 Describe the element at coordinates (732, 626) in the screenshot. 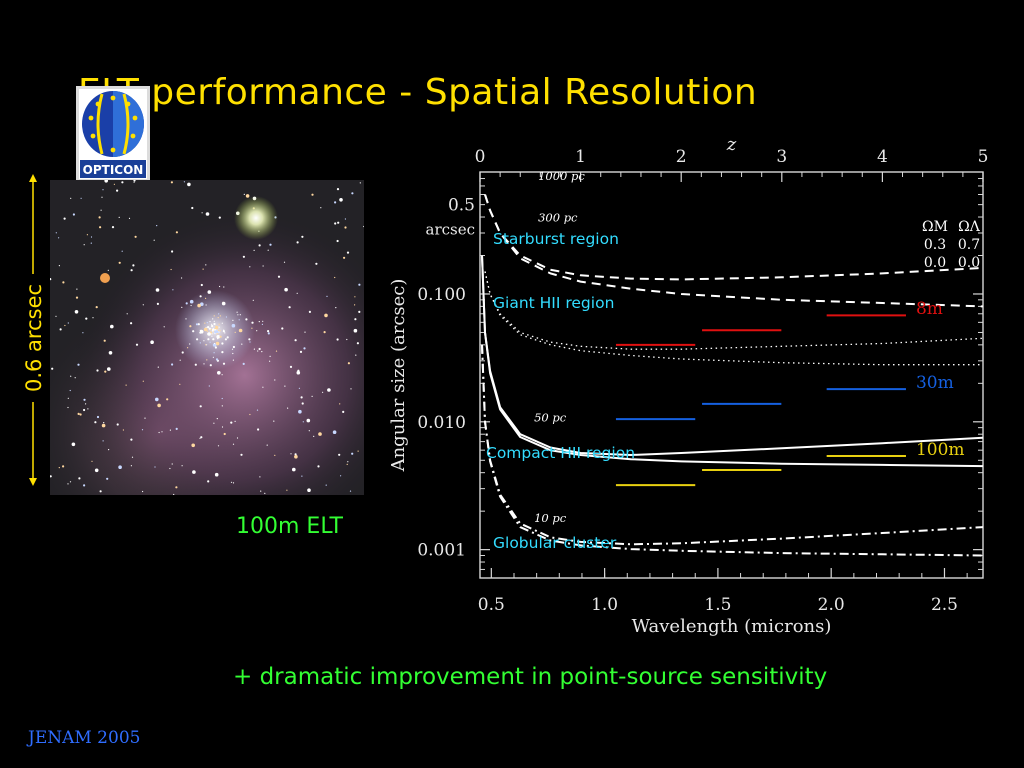

I see `x-axis-label: Wavelength (microns)` at that location.